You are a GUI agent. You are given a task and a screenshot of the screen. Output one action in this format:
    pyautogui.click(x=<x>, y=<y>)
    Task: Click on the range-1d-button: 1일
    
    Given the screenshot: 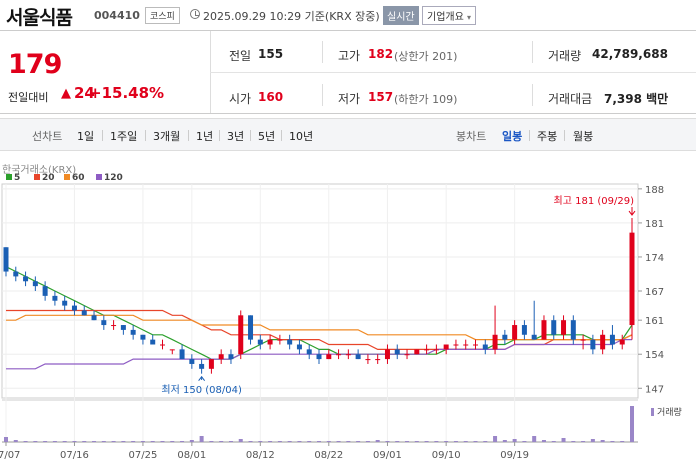 What is the action you would take?
    pyautogui.click(x=86, y=136)
    